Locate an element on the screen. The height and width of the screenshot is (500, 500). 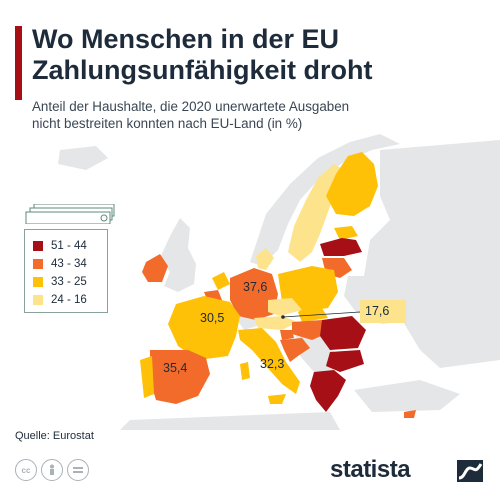
legend-row-24-16: 24 - 16 is located at coordinates (60, 300).